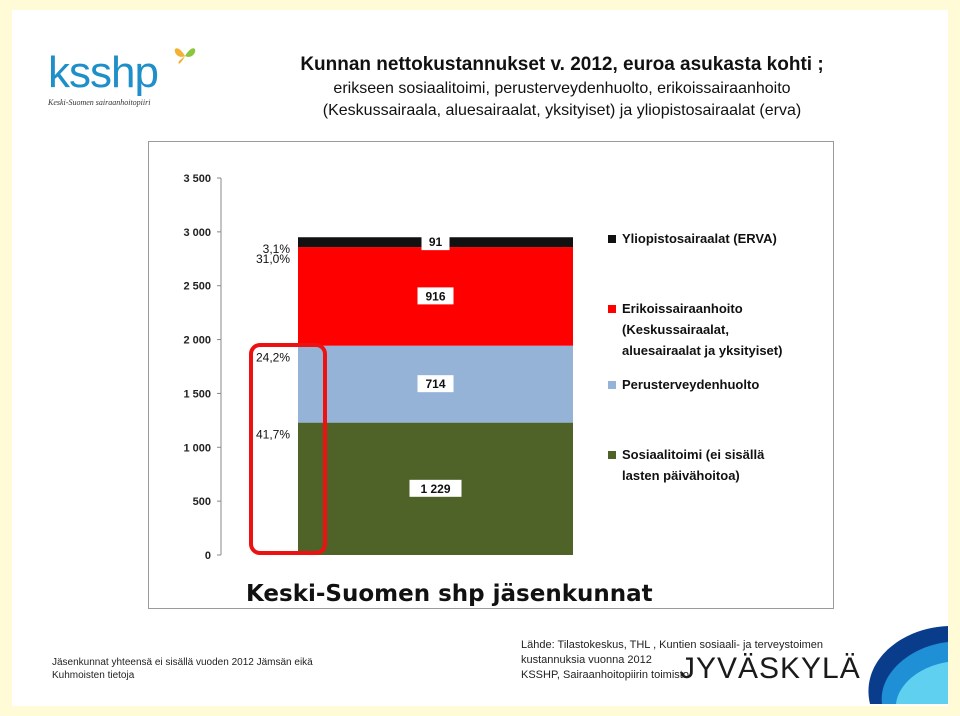 Image resolution: width=960 pixels, height=716 pixels. What do you see at coordinates (208, 556) in the screenshot?
I see `y-tick-label: 0` at bounding box center [208, 556].